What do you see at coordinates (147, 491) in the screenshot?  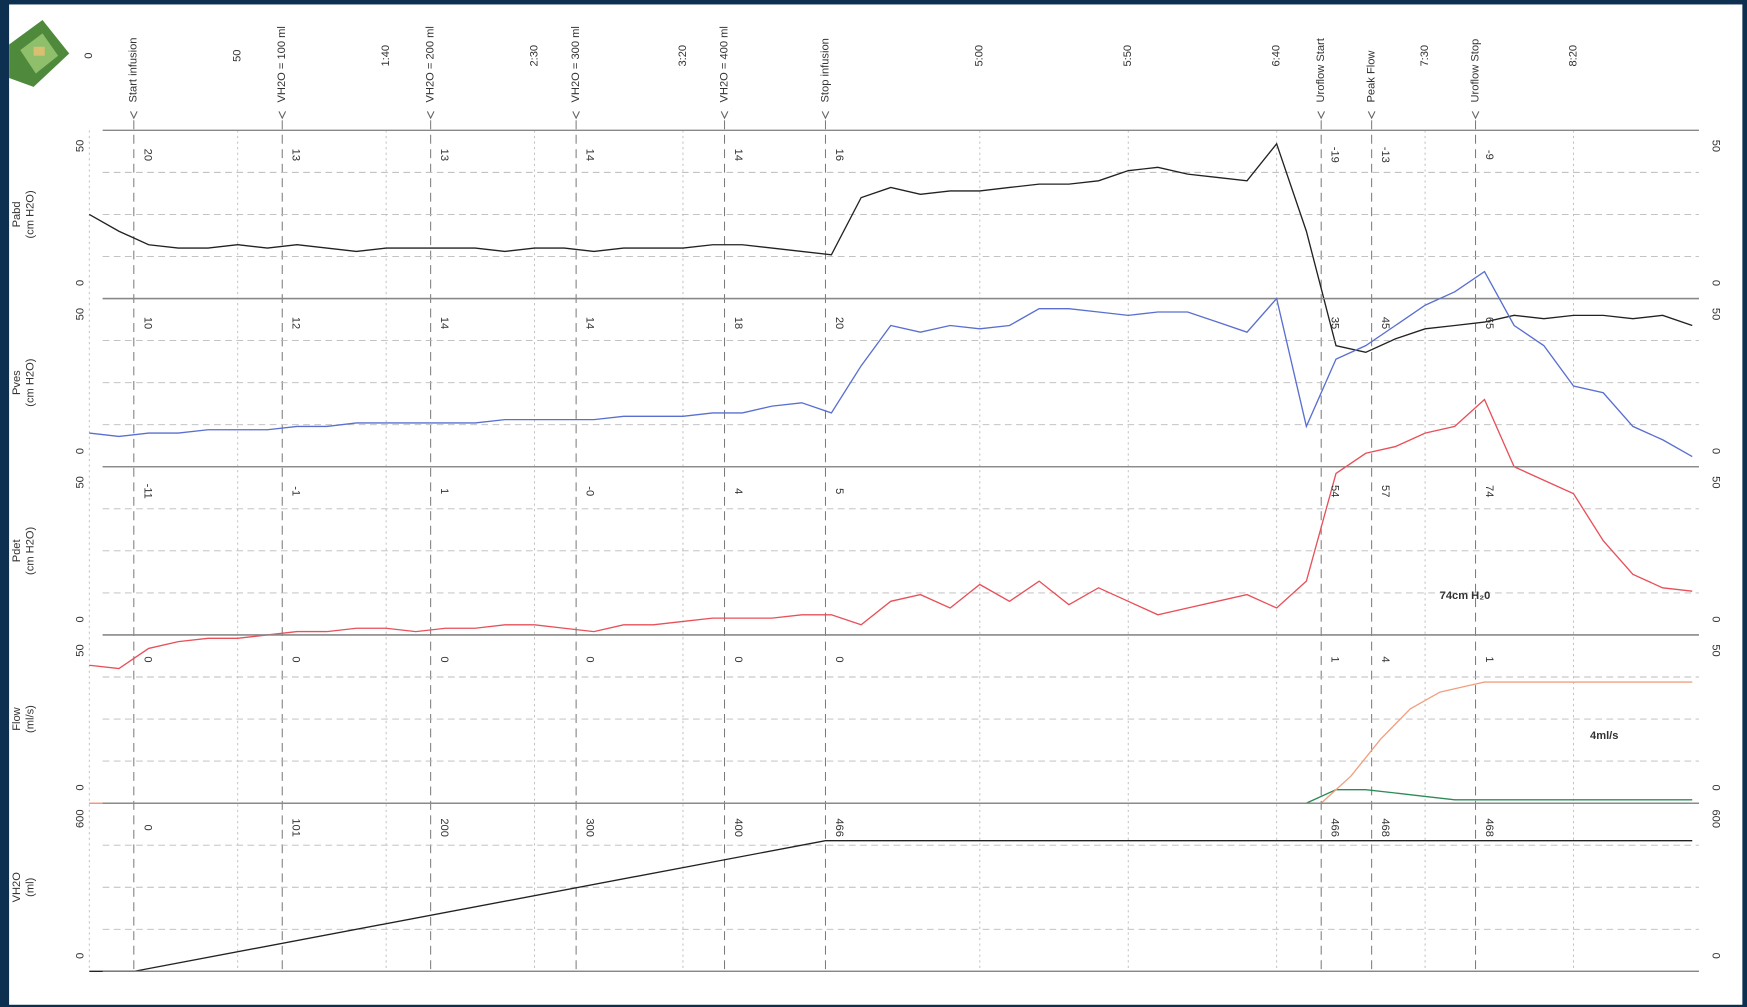 I see `reading: -11` at bounding box center [147, 491].